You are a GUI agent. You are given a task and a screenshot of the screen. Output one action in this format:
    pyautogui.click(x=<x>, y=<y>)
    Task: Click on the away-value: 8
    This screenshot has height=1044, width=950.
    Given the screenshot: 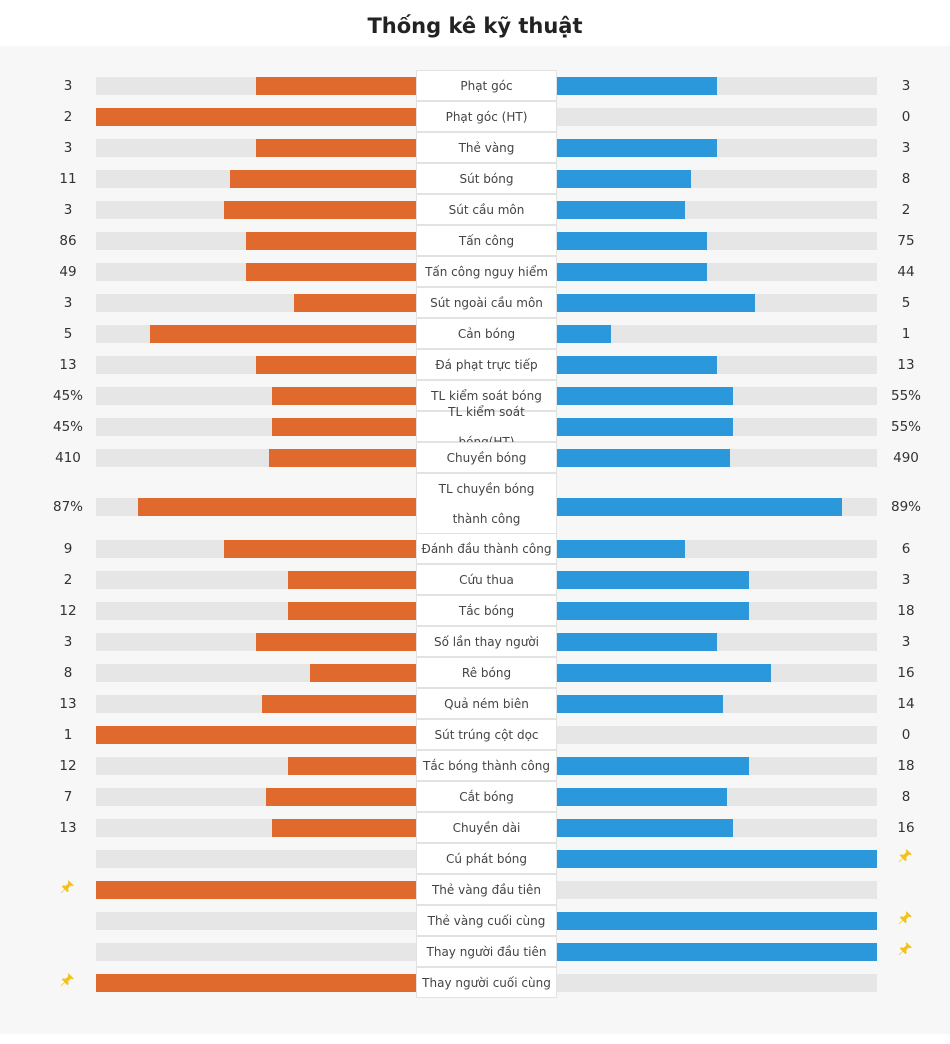 What is the action you would take?
    pyautogui.click(x=906, y=797)
    